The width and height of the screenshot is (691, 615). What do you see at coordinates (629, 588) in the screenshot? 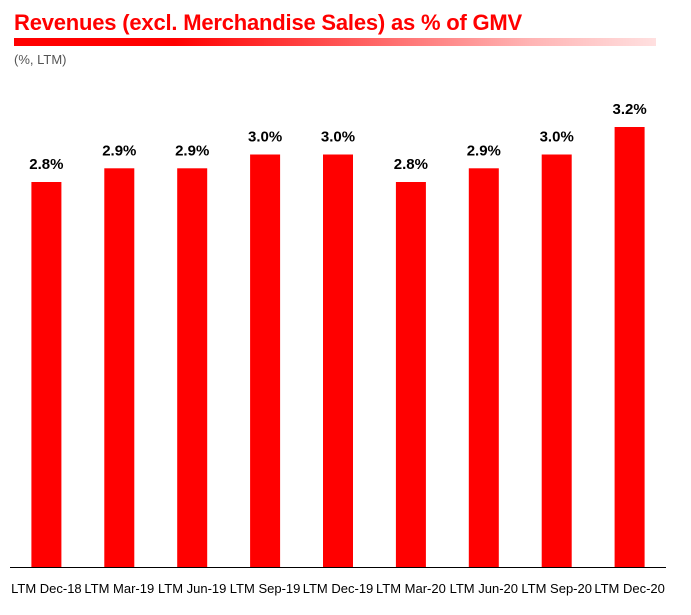
I see `x-tick-label: LTM Dec-20` at bounding box center [629, 588].